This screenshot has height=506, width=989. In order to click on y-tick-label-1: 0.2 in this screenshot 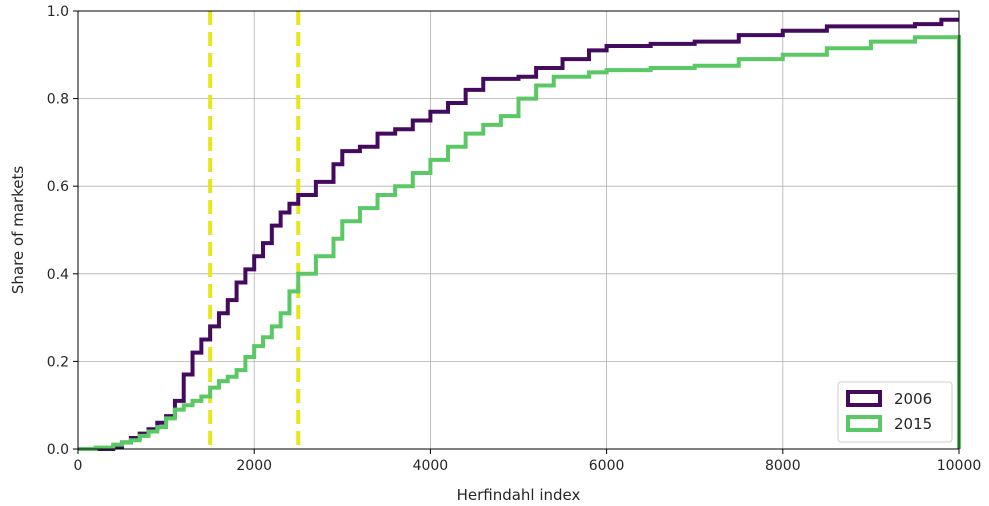, I will do `click(58, 362)`.